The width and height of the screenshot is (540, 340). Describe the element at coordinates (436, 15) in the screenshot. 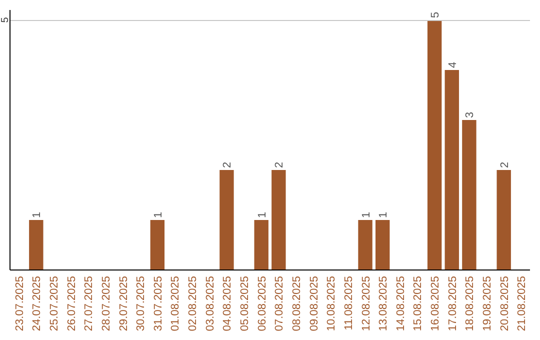

I see `data-label: 5` at that location.